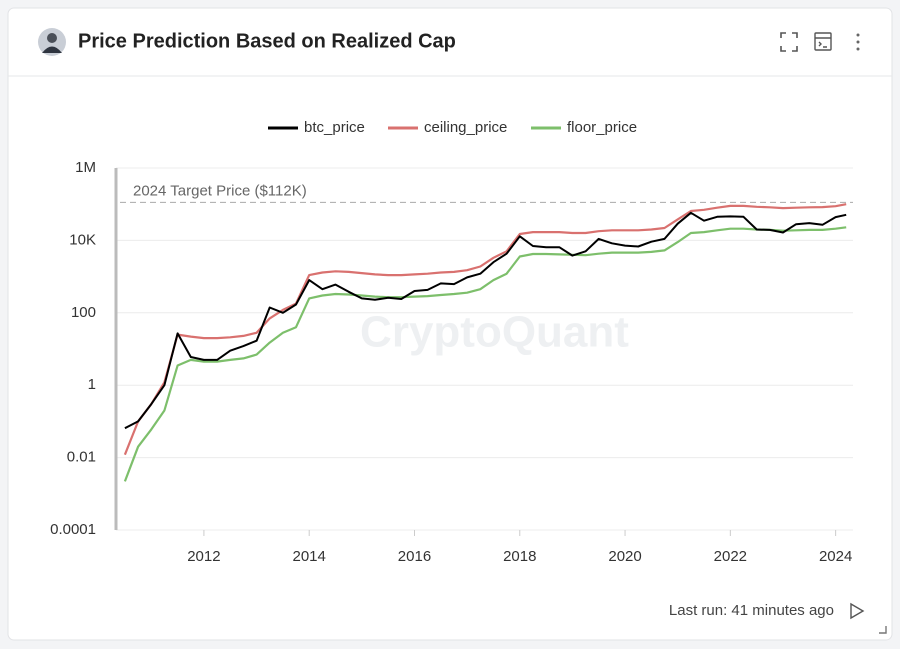  What do you see at coordinates (203, 556) in the screenshot?
I see `x-tick-label: 2012` at bounding box center [203, 556].